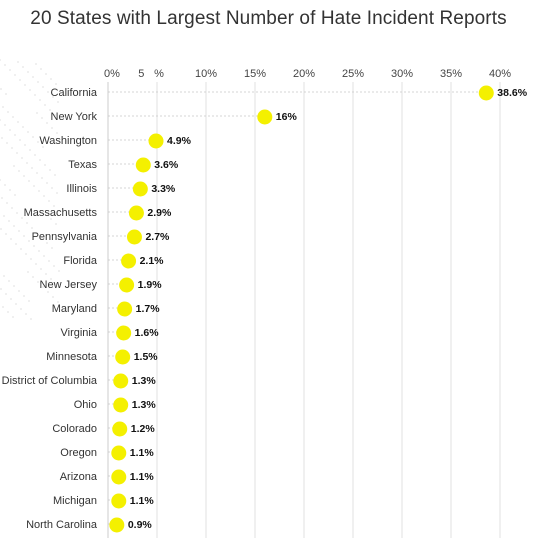  Describe the element at coordinates (206, 74) in the screenshot. I see `x-tick-label: 10%` at that location.